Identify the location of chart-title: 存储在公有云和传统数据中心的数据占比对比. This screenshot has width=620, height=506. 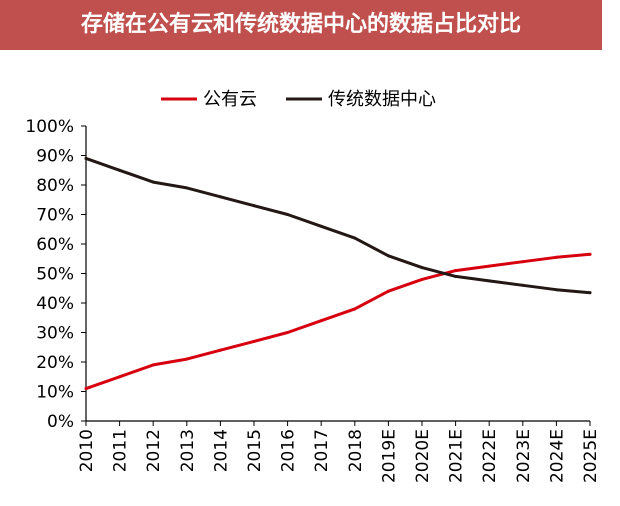
(300, 24).